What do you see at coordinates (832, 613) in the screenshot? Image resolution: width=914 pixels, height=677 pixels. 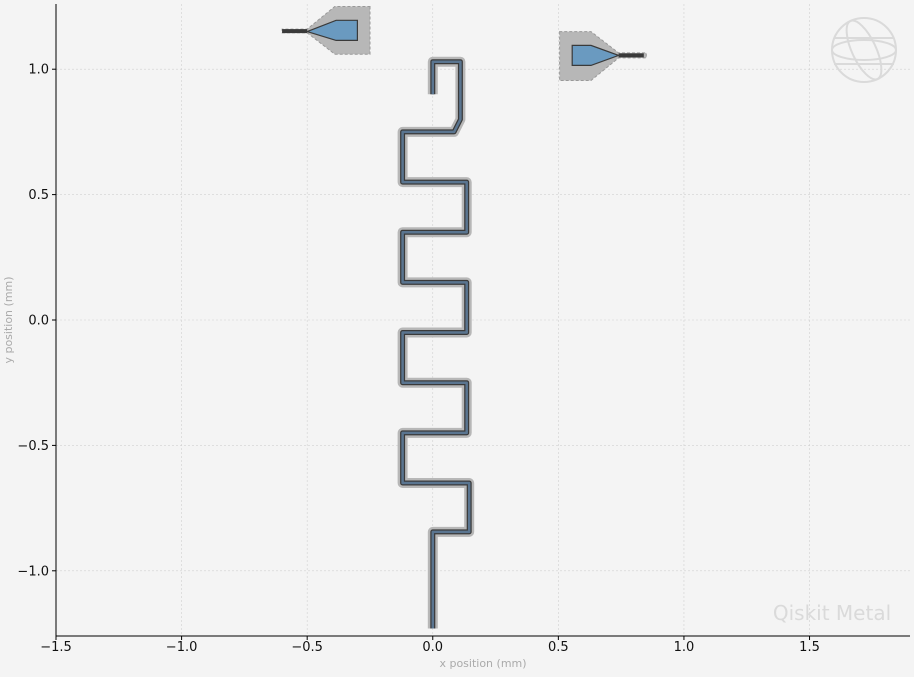 I see `watermark-text: Qiskit Metal` at bounding box center [832, 613].